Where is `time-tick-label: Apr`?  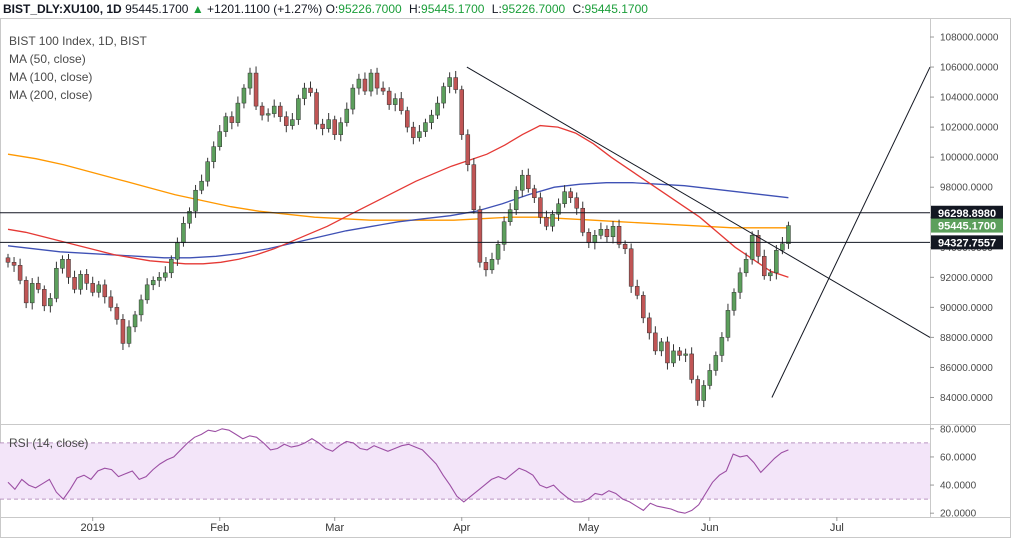 time-tick-label: Apr is located at coordinates (461, 528).